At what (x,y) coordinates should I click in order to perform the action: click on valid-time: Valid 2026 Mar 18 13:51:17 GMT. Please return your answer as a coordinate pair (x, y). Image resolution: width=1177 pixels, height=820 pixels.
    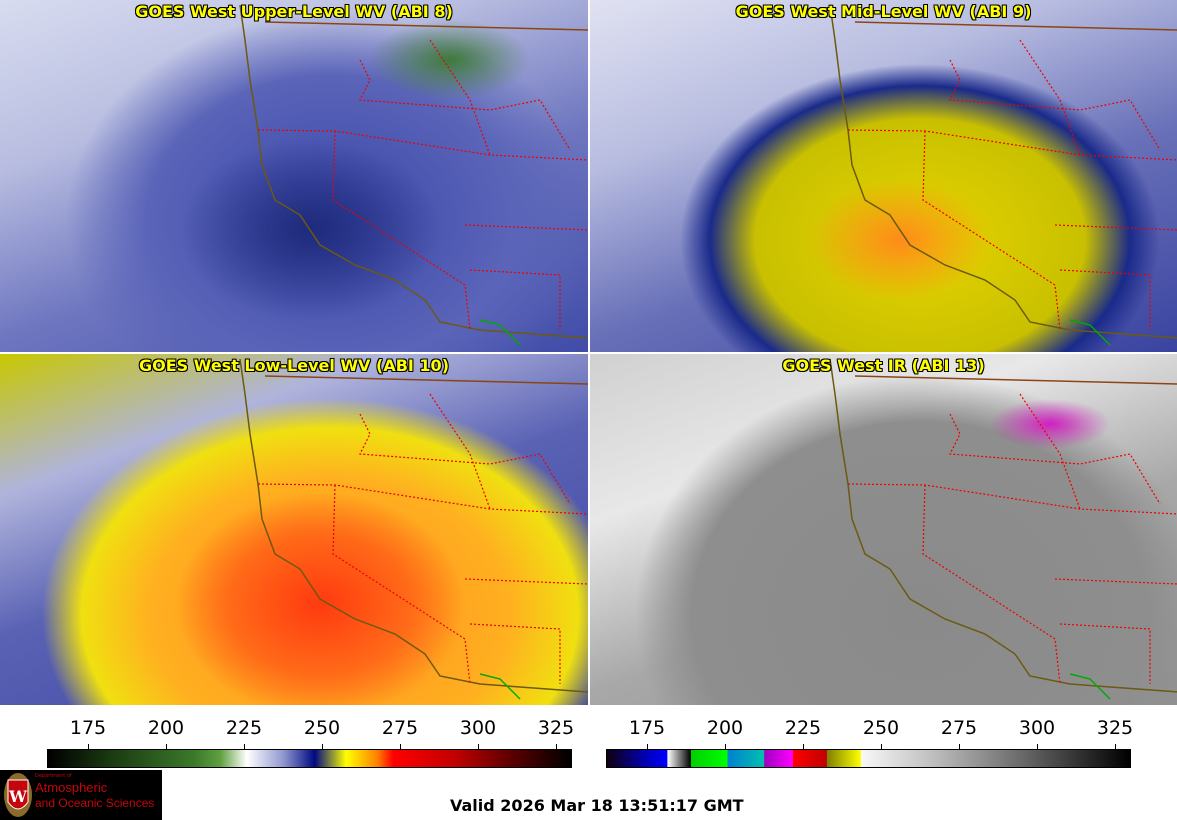
    Looking at the image, I should click on (597, 805).